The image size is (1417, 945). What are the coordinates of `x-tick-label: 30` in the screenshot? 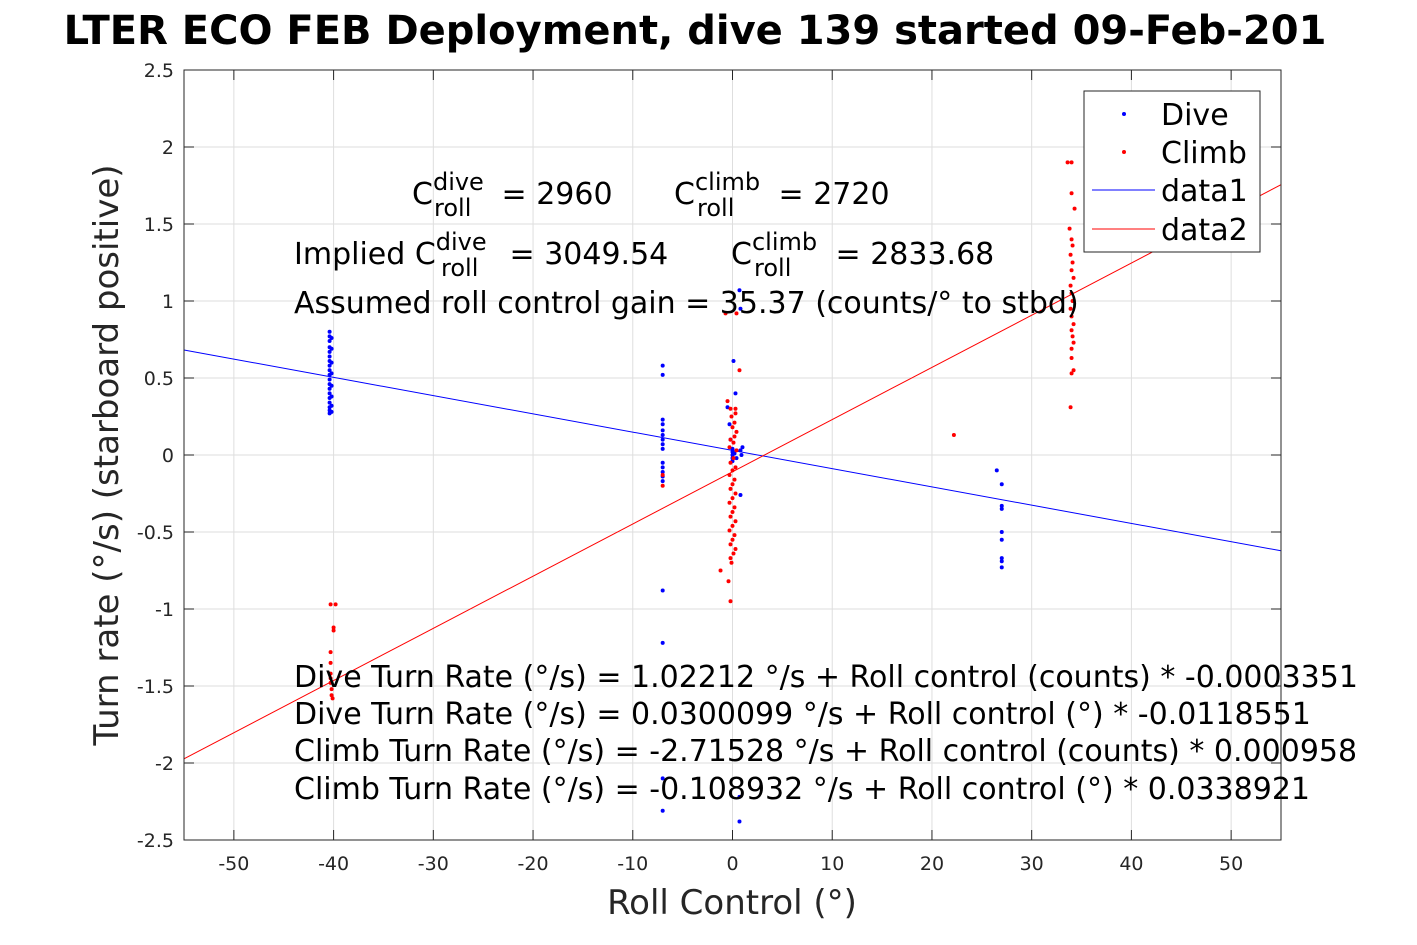 It's located at (1032, 864).